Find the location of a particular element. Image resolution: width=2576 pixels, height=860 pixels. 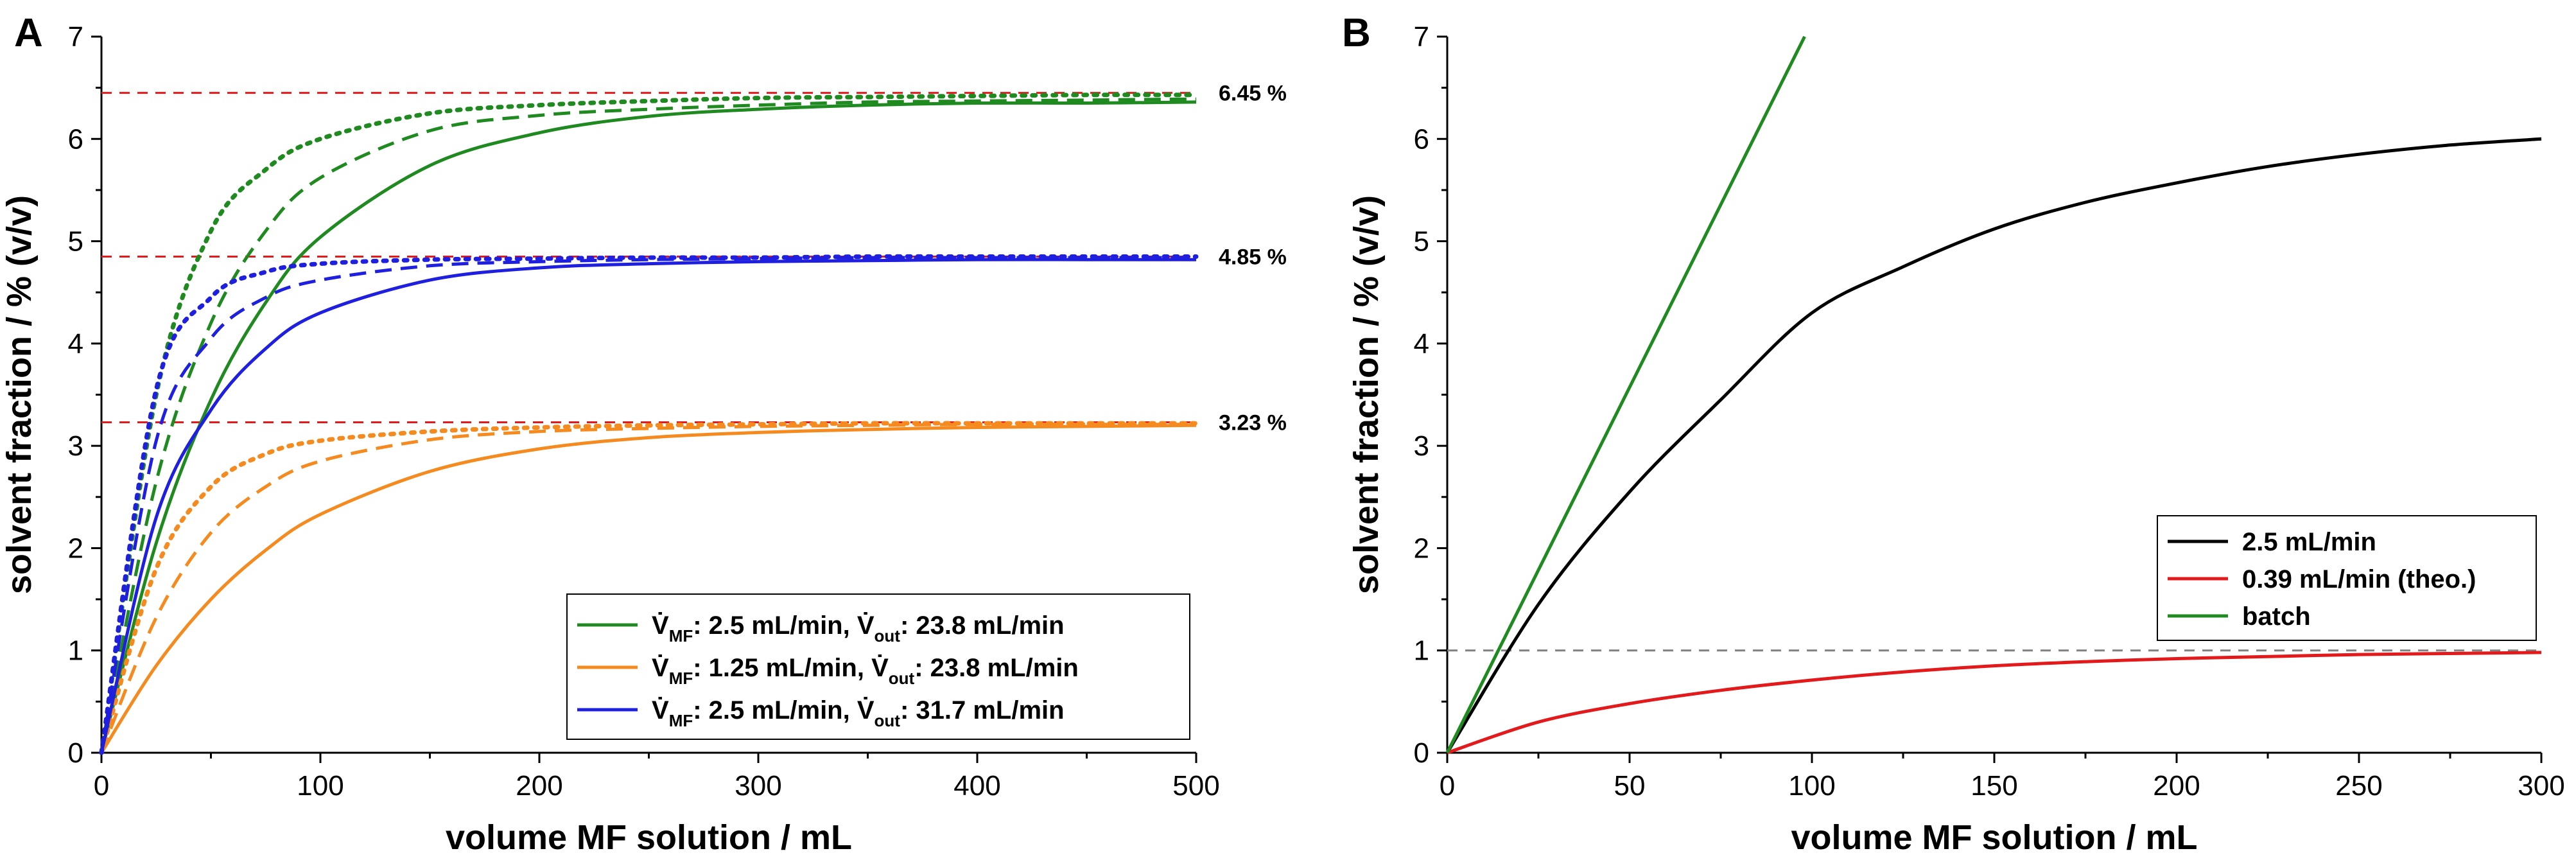

reference-line-label: 4.85 % is located at coordinates (1253, 257).